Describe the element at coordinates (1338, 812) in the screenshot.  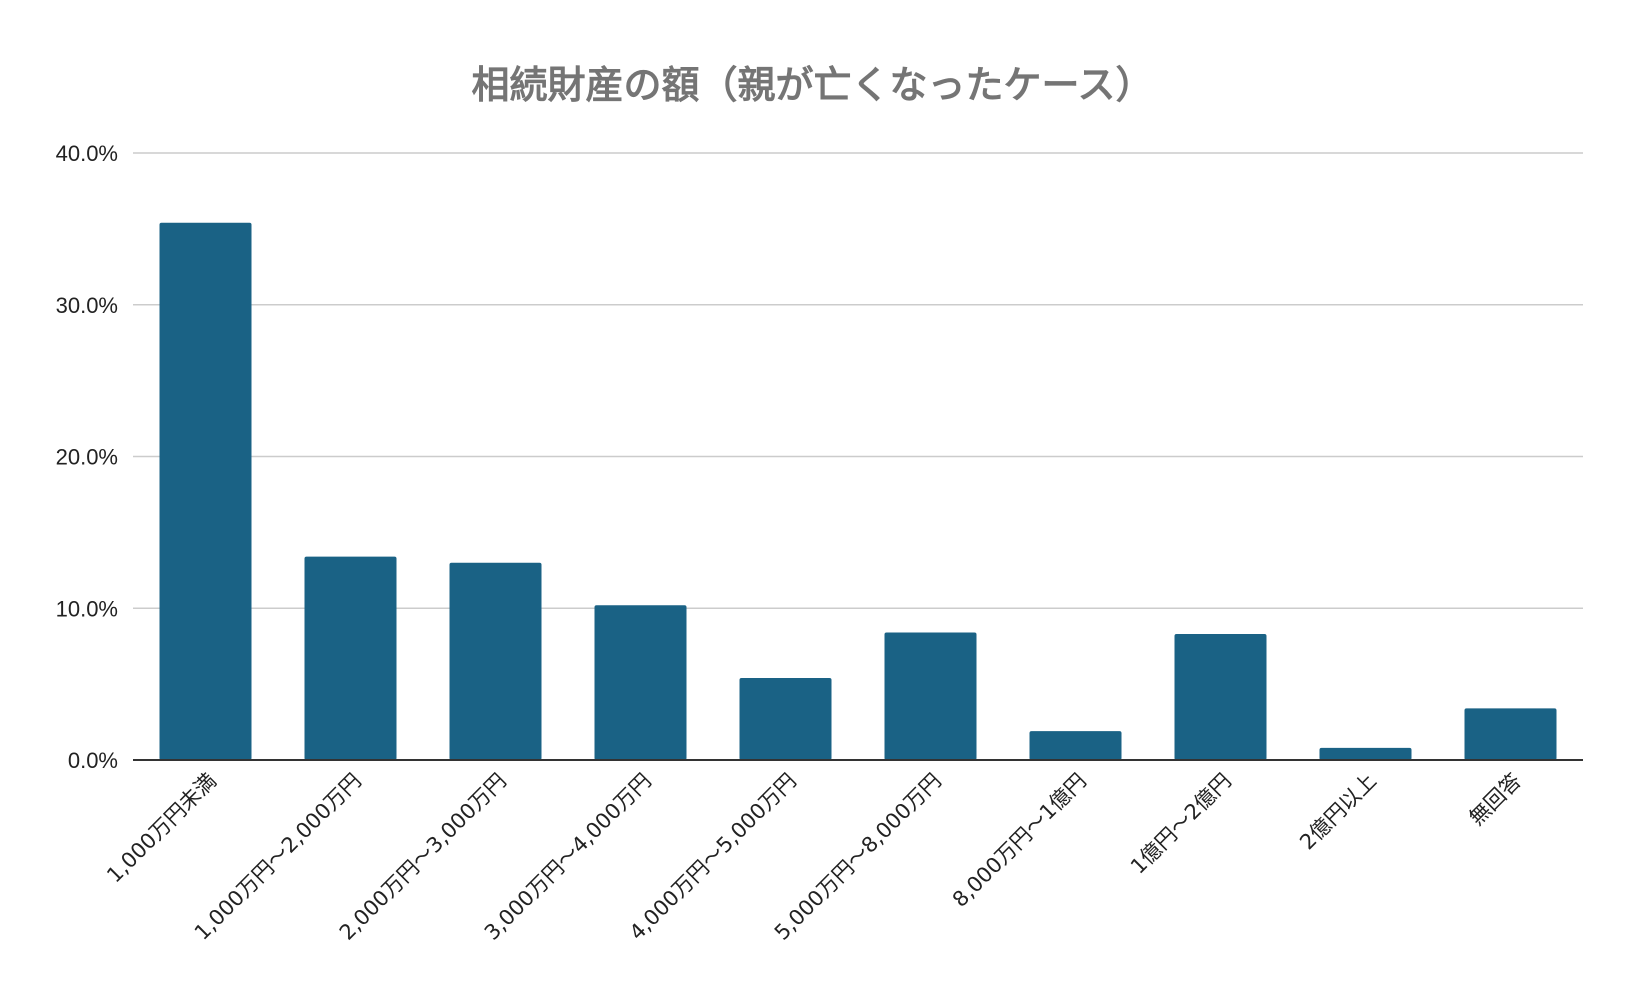
I see `x-tick-label: 2億円以上` at that location.